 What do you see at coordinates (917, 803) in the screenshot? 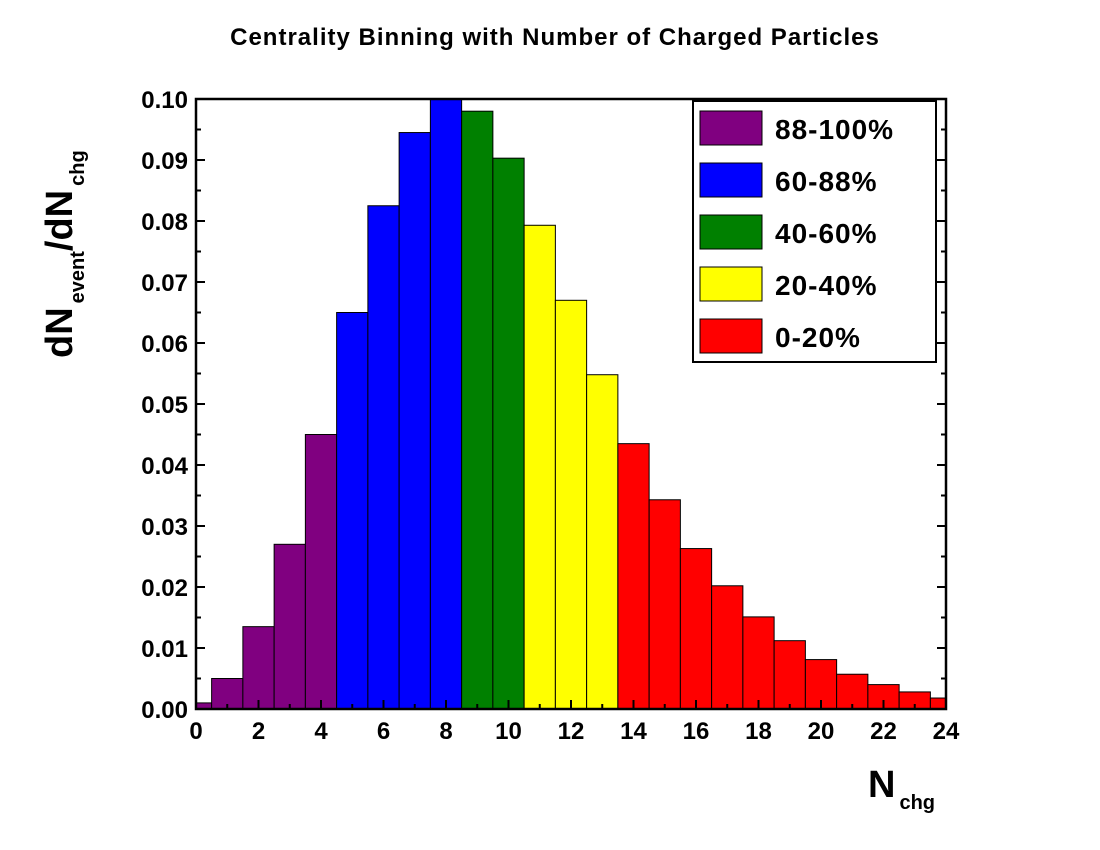
I see `x-axis-label-part: chg` at bounding box center [917, 803].